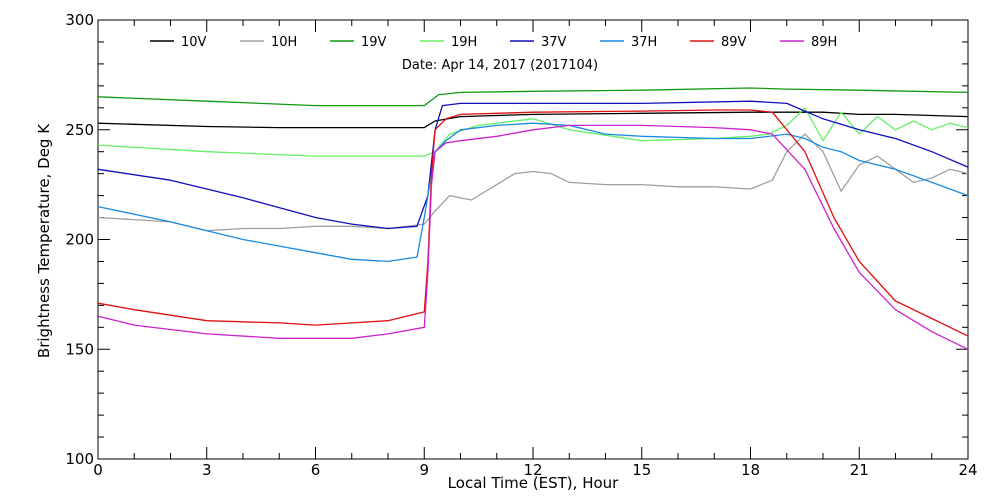  What do you see at coordinates (98, 470) in the screenshot?
I see `x-tick-label: 0` at bounding box center [98, 470].